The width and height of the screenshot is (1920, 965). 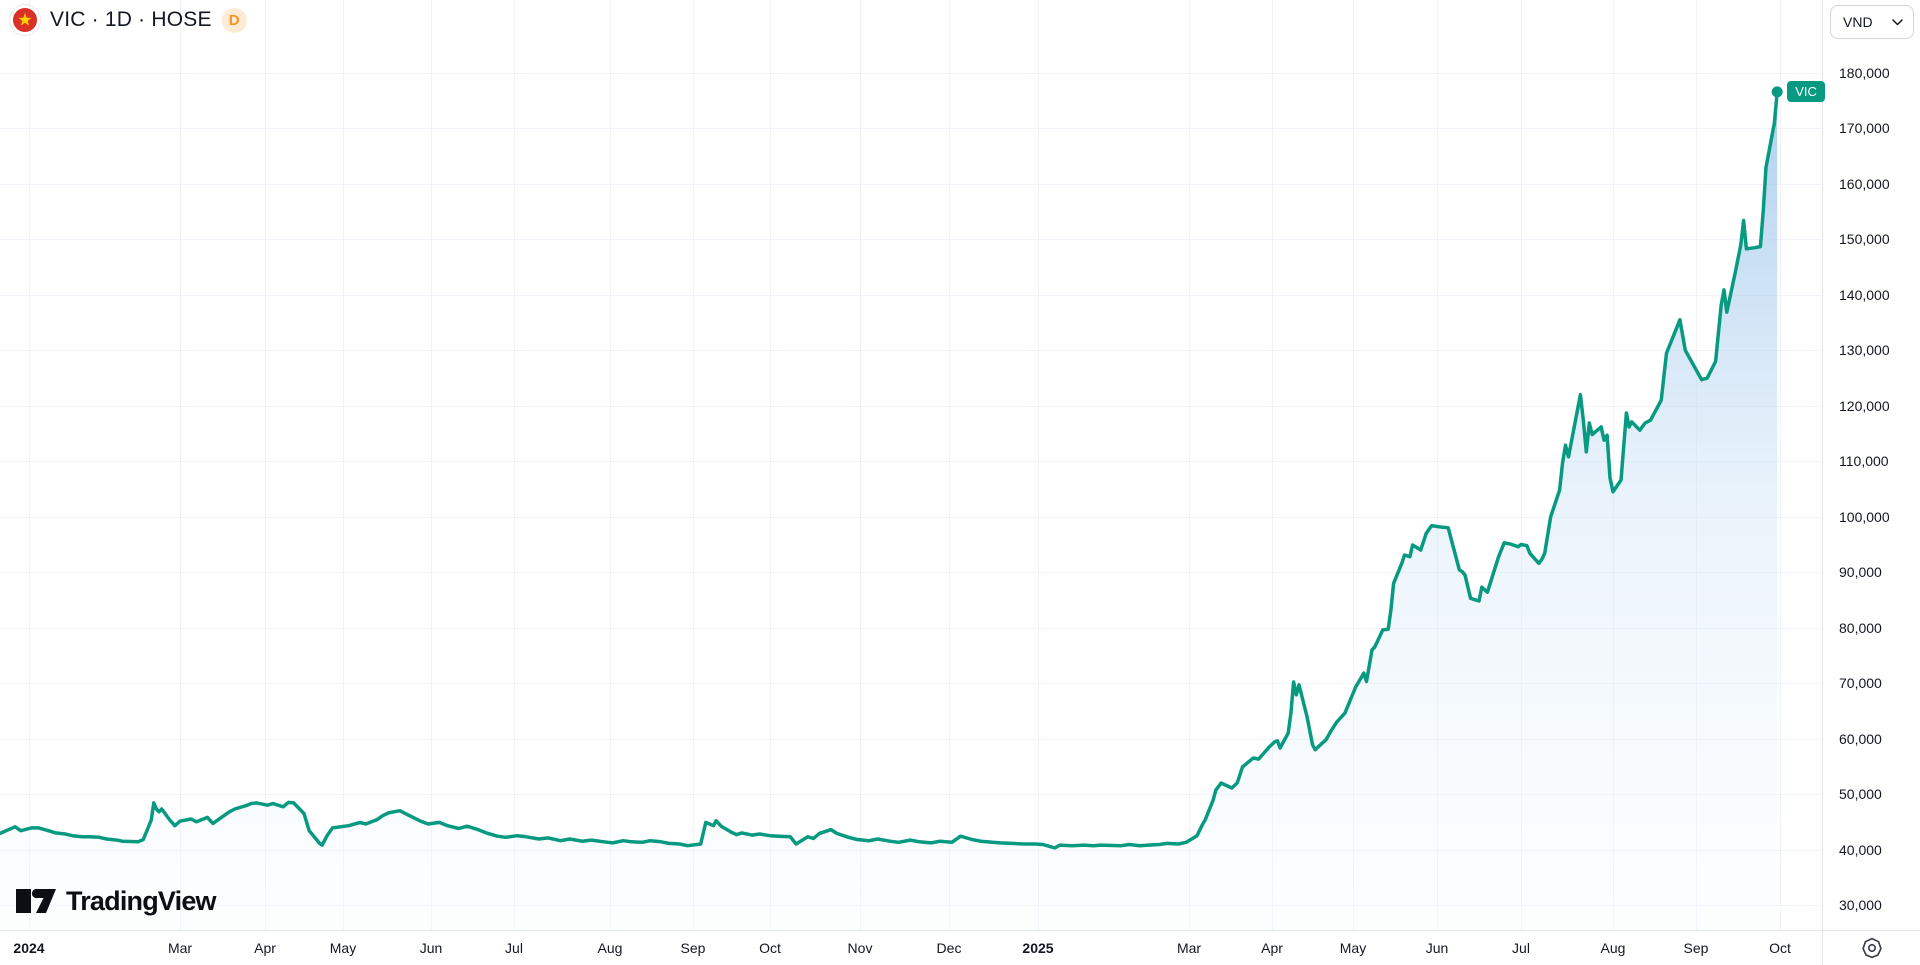 What do you see at coordinates (1864, 405) in the screenshot?
I see `y-axis-label: 120,000` at bounding box center [1864, 405].